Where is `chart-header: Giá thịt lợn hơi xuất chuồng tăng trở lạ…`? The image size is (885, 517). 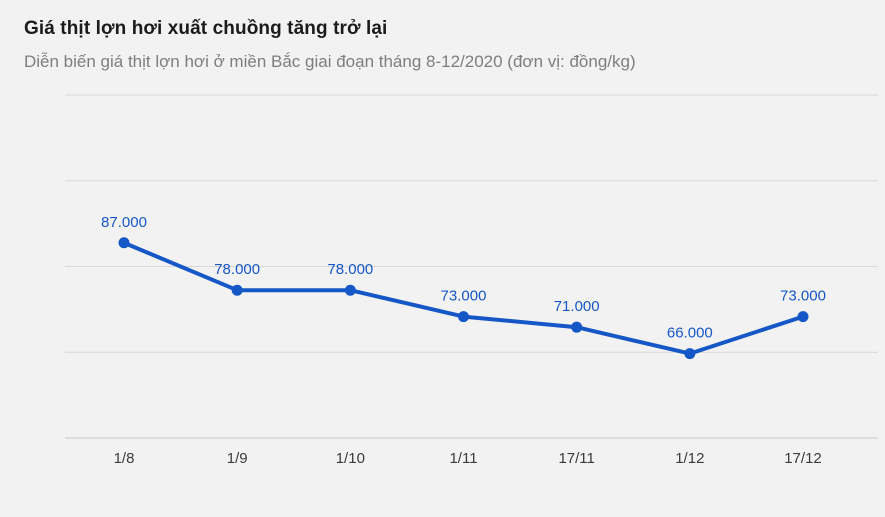
chart-header: Giá thịt lợn hơi xuất chuồng tăng trở lạ… is located at coordinates (442, 45).